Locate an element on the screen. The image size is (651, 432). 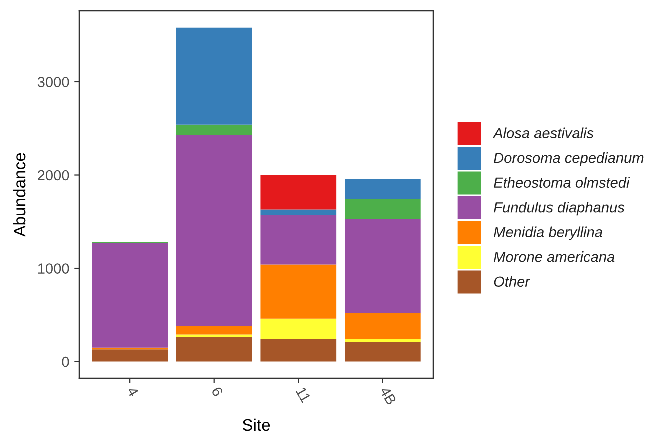
y-tick-label: 0 is located at coordinates (66, 362).